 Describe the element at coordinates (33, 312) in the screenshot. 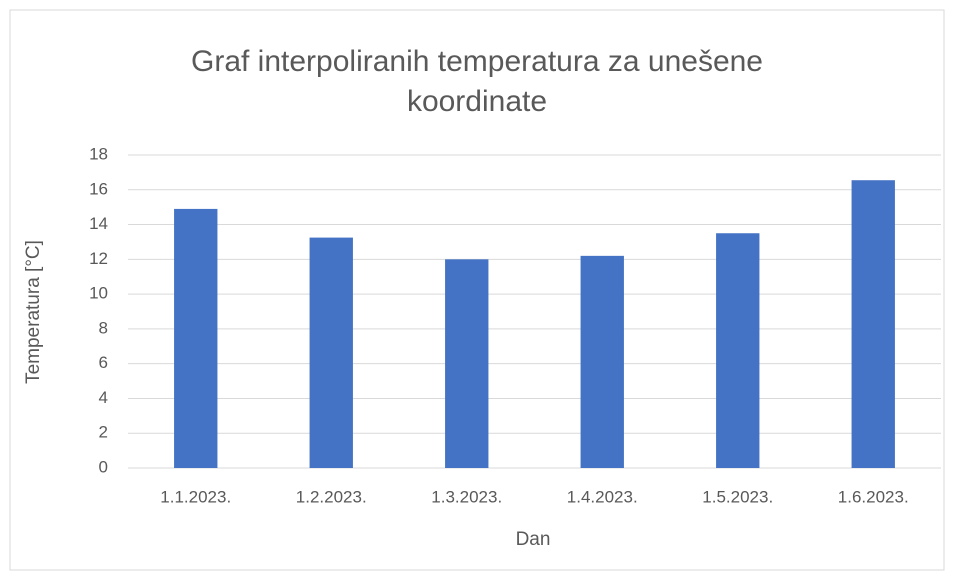

I see `y-axis-label: Temperatura [°C]` at that location.